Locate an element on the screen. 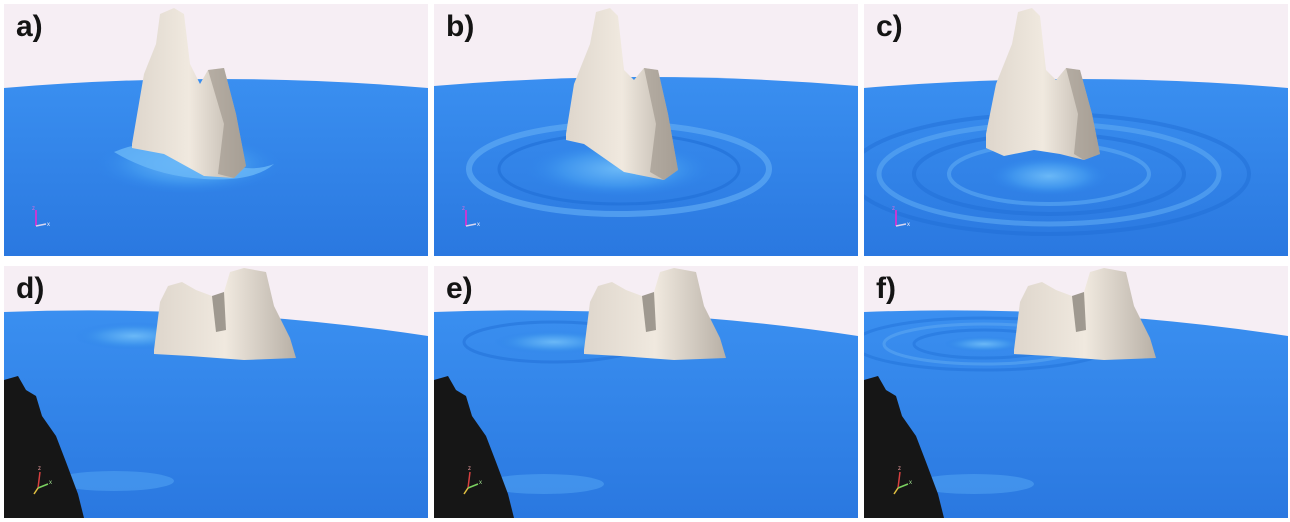  panel-label: d) is located at coordinates (30, 288).